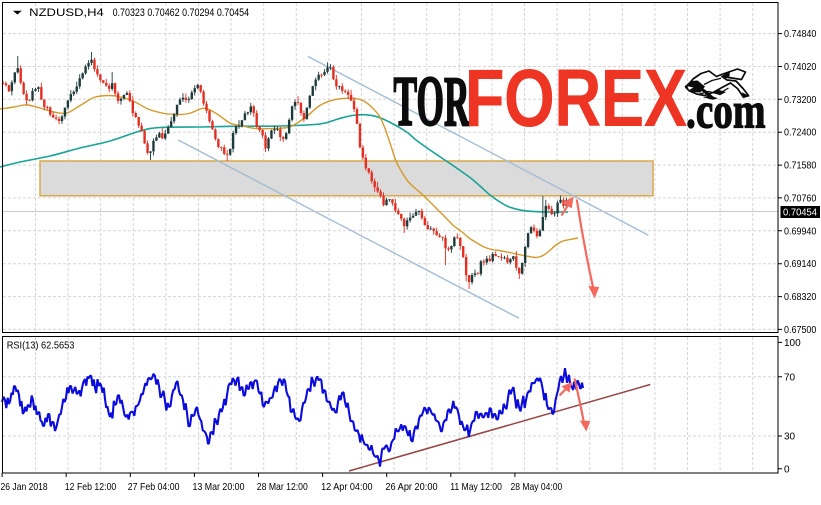  What do you see at coordinates (91, 487) in the screenshot?
I see `svg-text: 12 Feb 12:00` at bounding box center [91, 487].